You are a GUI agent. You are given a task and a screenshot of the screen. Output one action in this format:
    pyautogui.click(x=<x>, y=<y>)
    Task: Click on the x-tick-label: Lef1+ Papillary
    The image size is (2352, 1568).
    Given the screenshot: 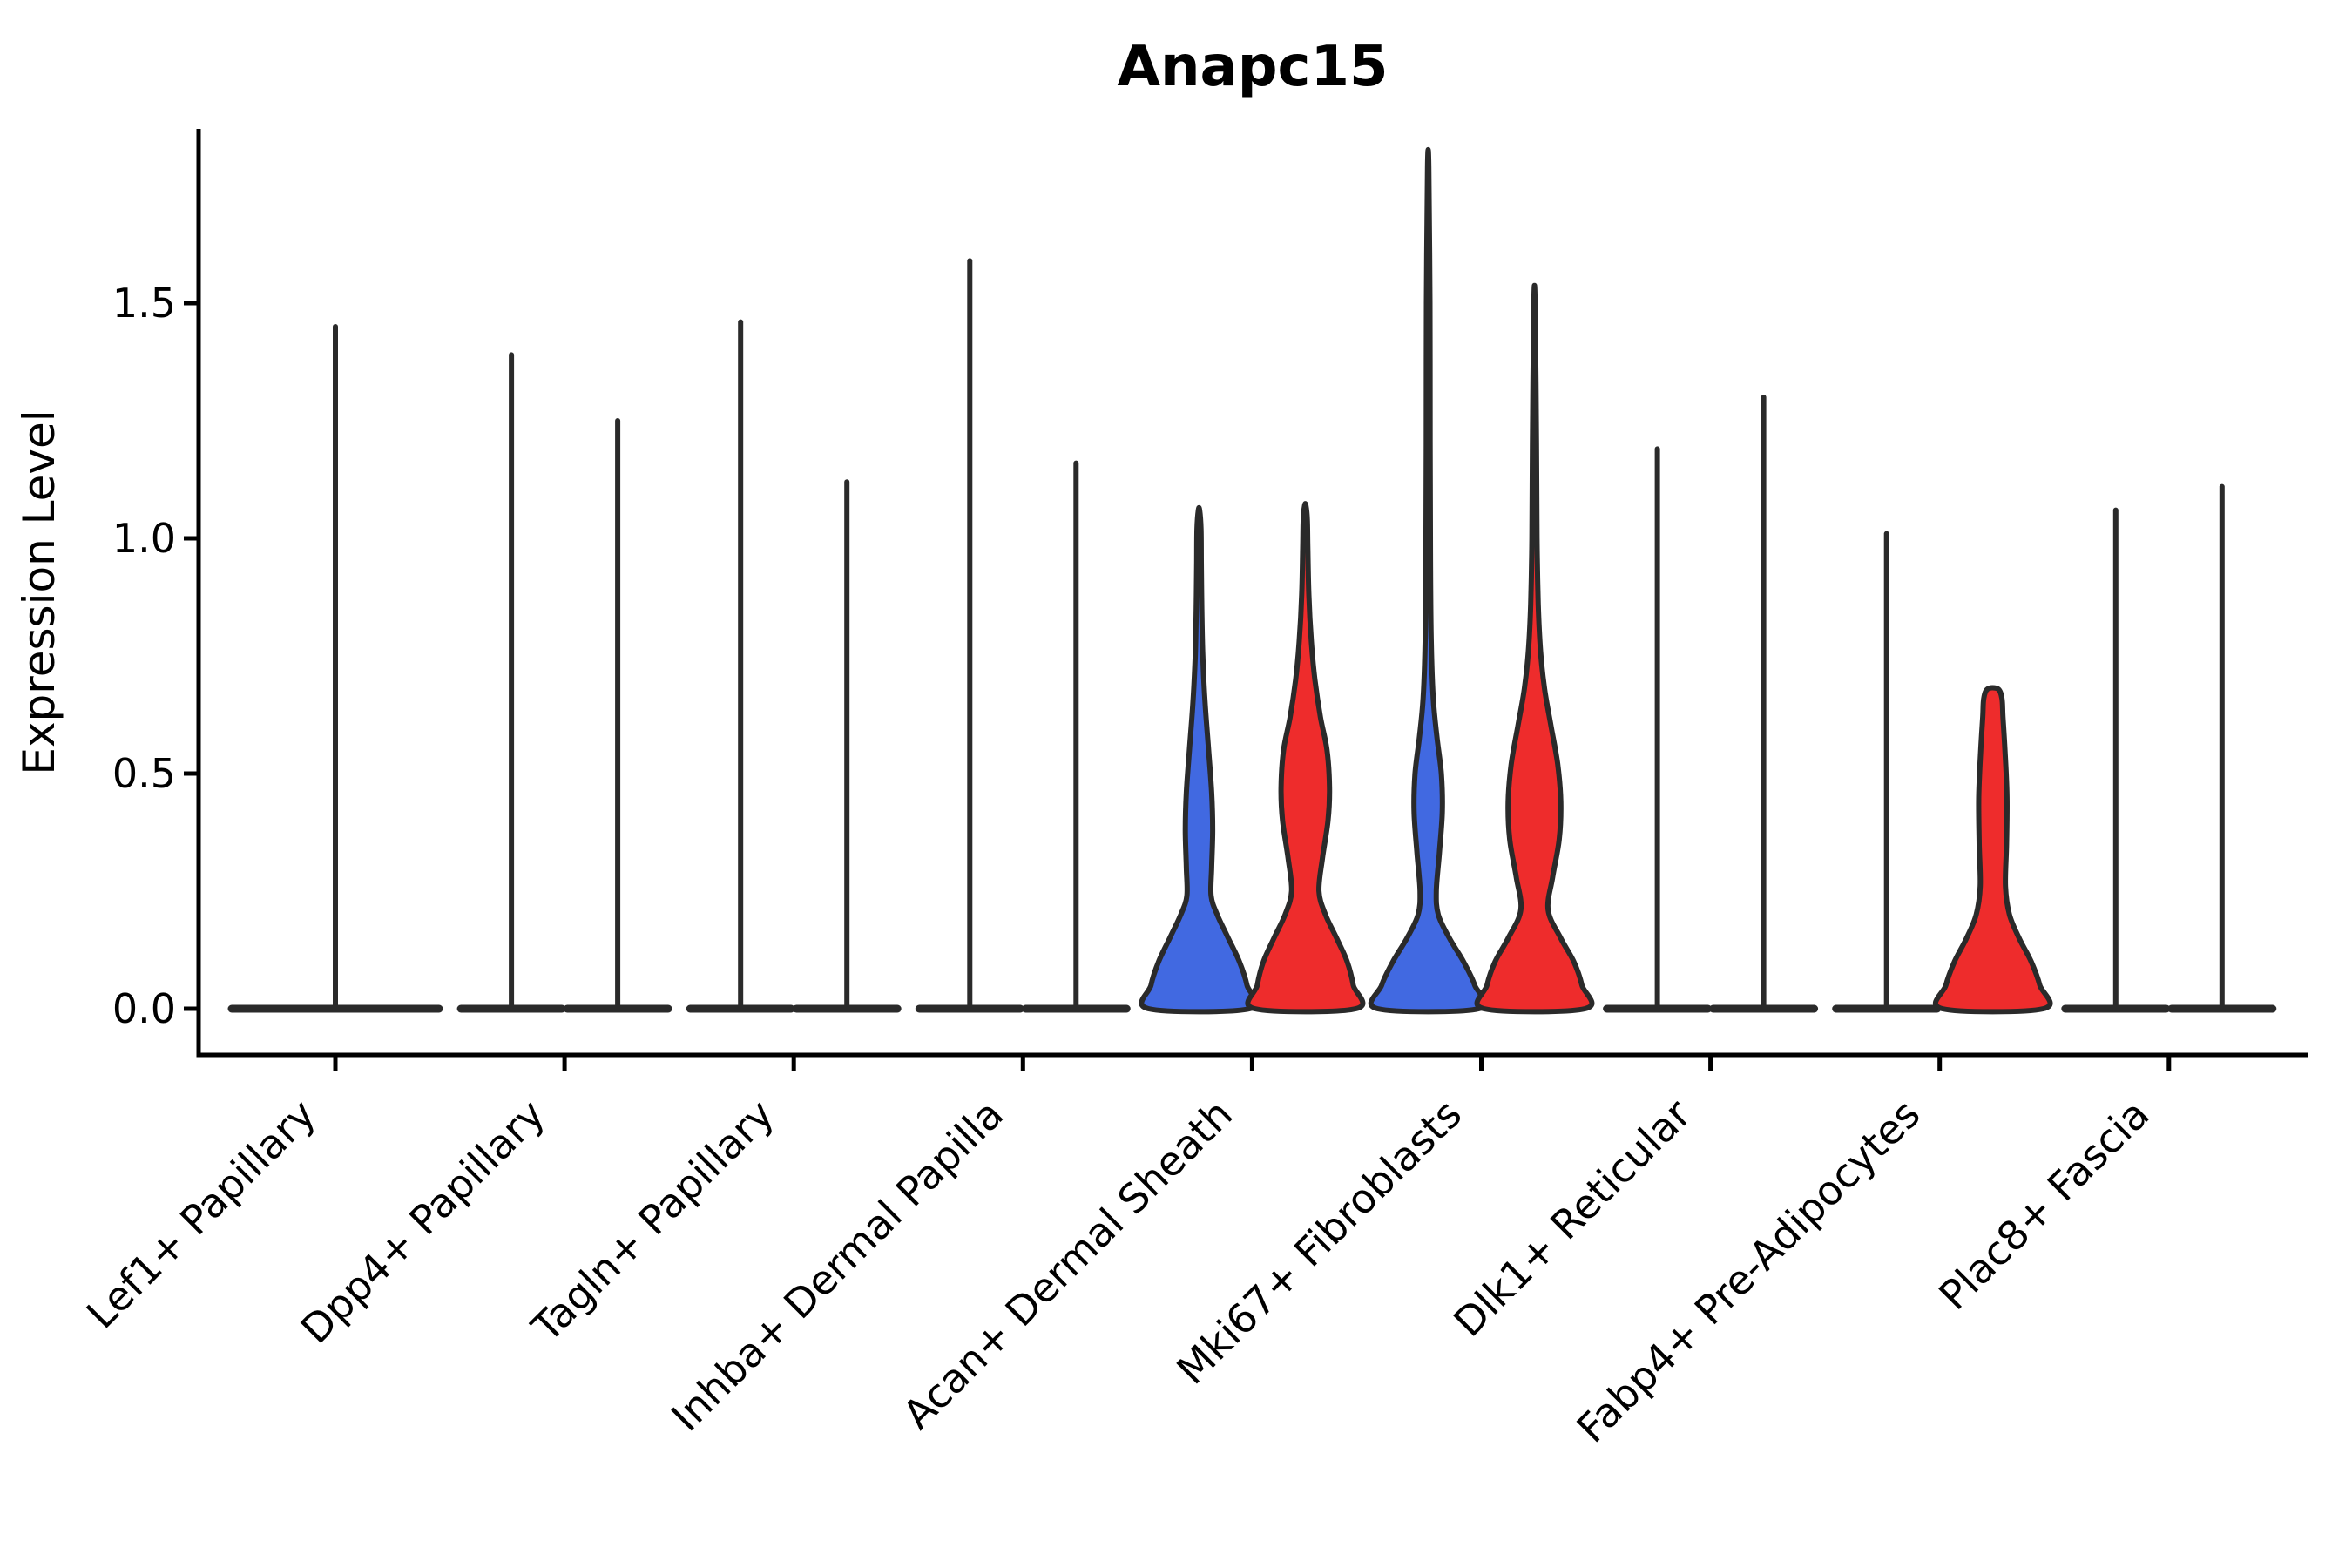 What is the action you would take?
    pyautogui.click(x=201, y=1214)
    